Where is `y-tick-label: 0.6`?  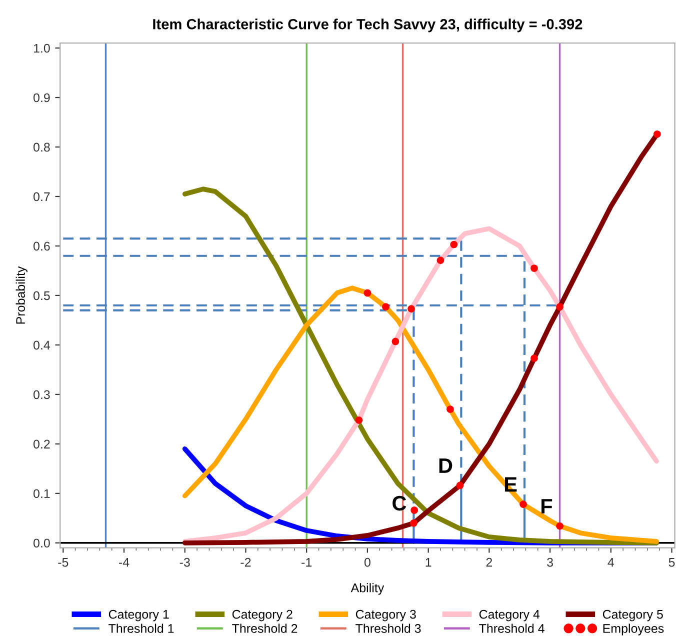
y-tick-label: 0.6 is located at coordinates (41, 246).